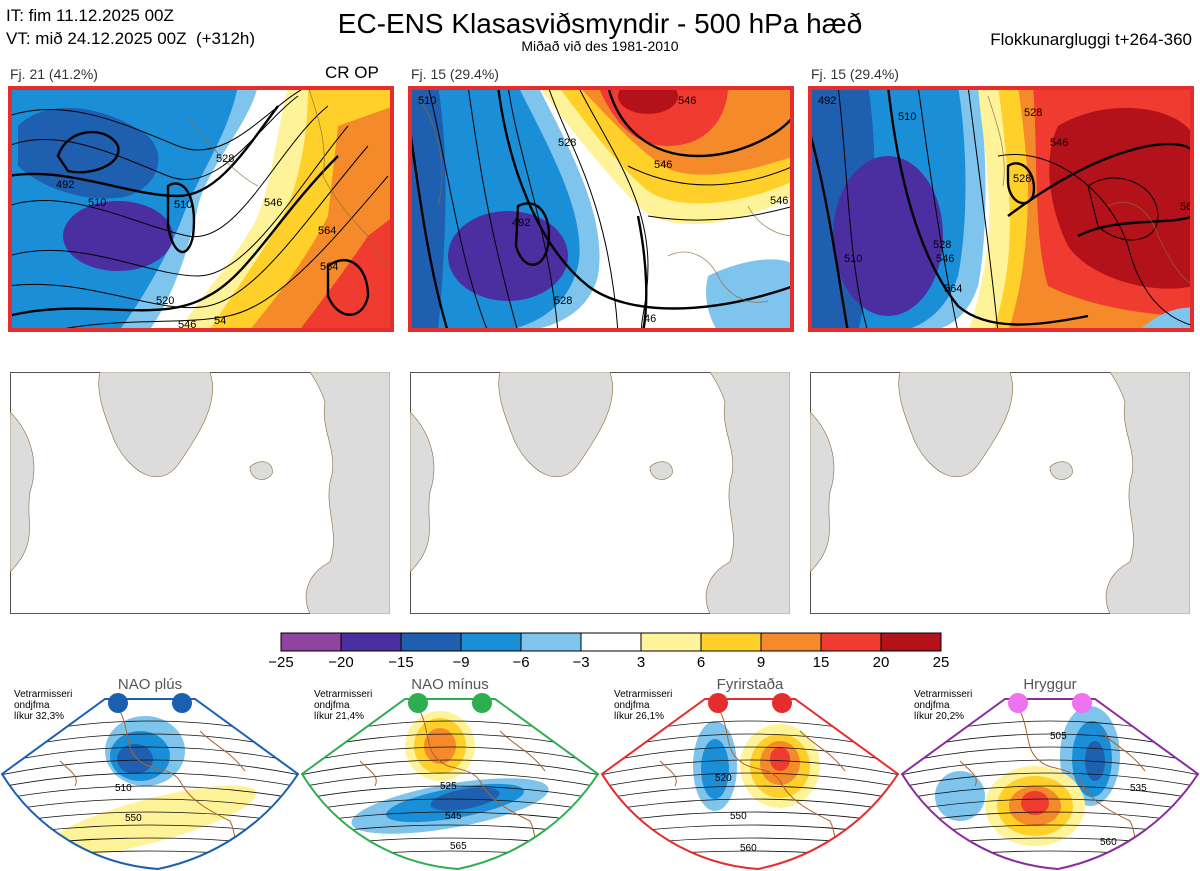 This screenshot has height=871, width=1200. Describe the element at coordinates (341, 662) in the screenshot. I see `colorbar-tick-label: −20` at that location.